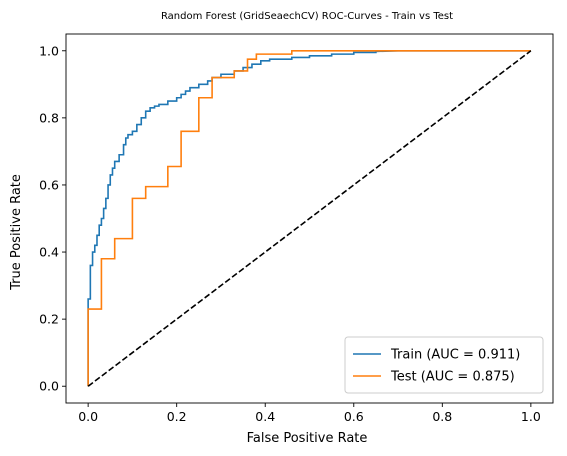 Image resolution: width=567 pixels, height=456 pixels. What do you see at coordinates (265, 416) in the screenshot?
I see `x-tick-label: 0.4` at bounding box center [265, 416].